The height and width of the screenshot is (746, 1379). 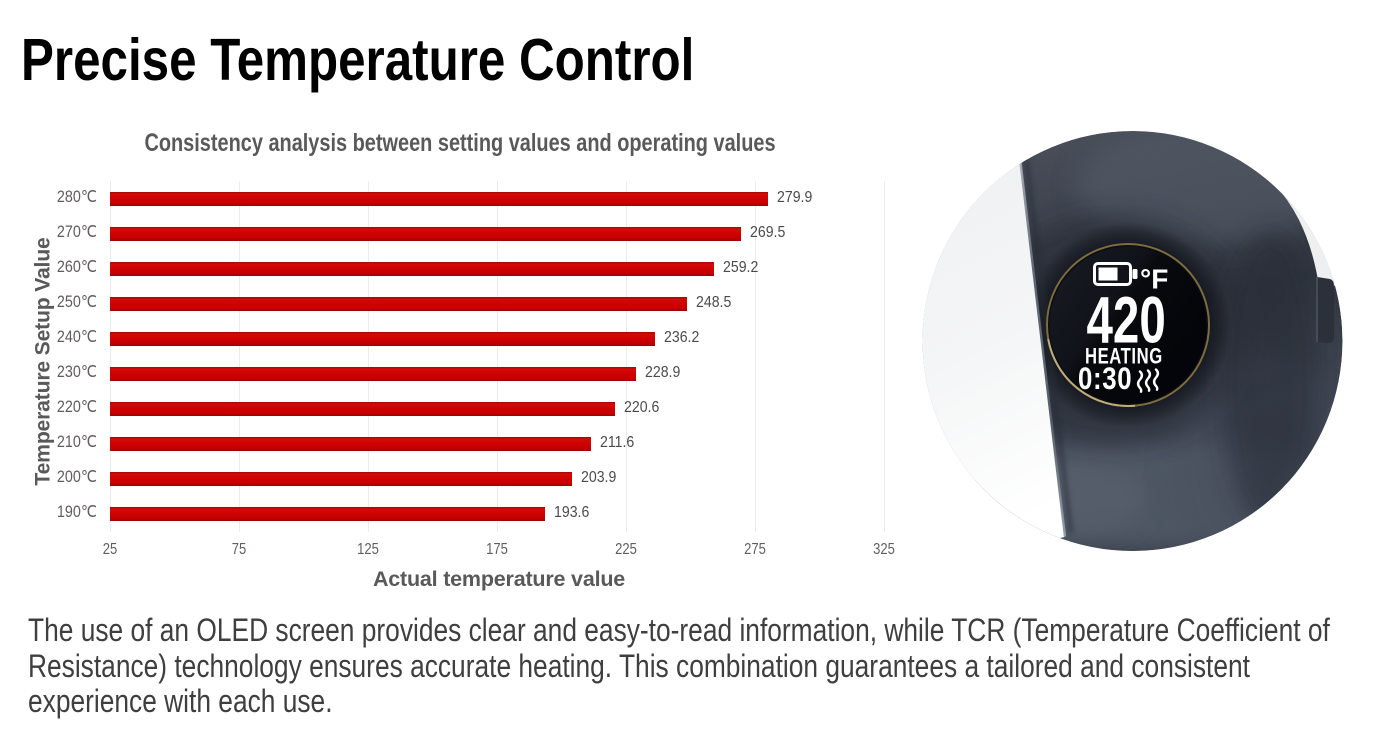 I want to click on svg-text: °F, so click(x=1154, y=279).